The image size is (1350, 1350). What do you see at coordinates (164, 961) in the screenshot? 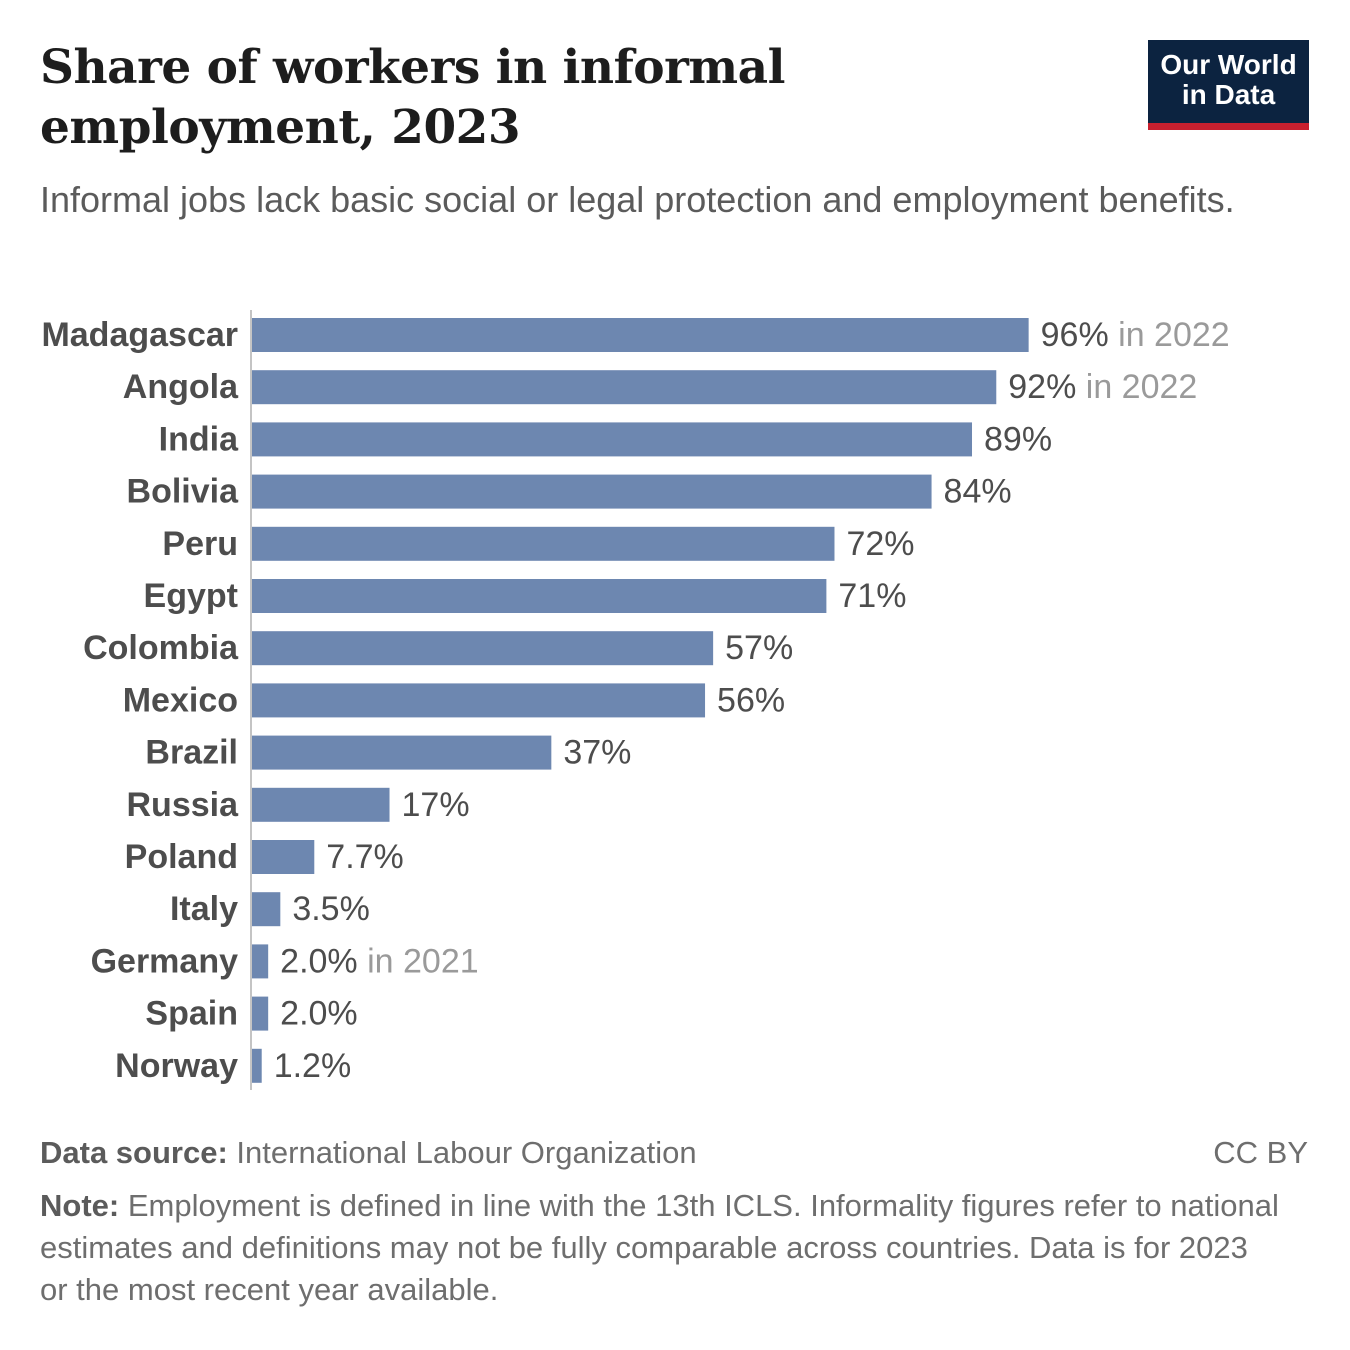
I see `category-label: Germany` at bounding box center [164, 961].